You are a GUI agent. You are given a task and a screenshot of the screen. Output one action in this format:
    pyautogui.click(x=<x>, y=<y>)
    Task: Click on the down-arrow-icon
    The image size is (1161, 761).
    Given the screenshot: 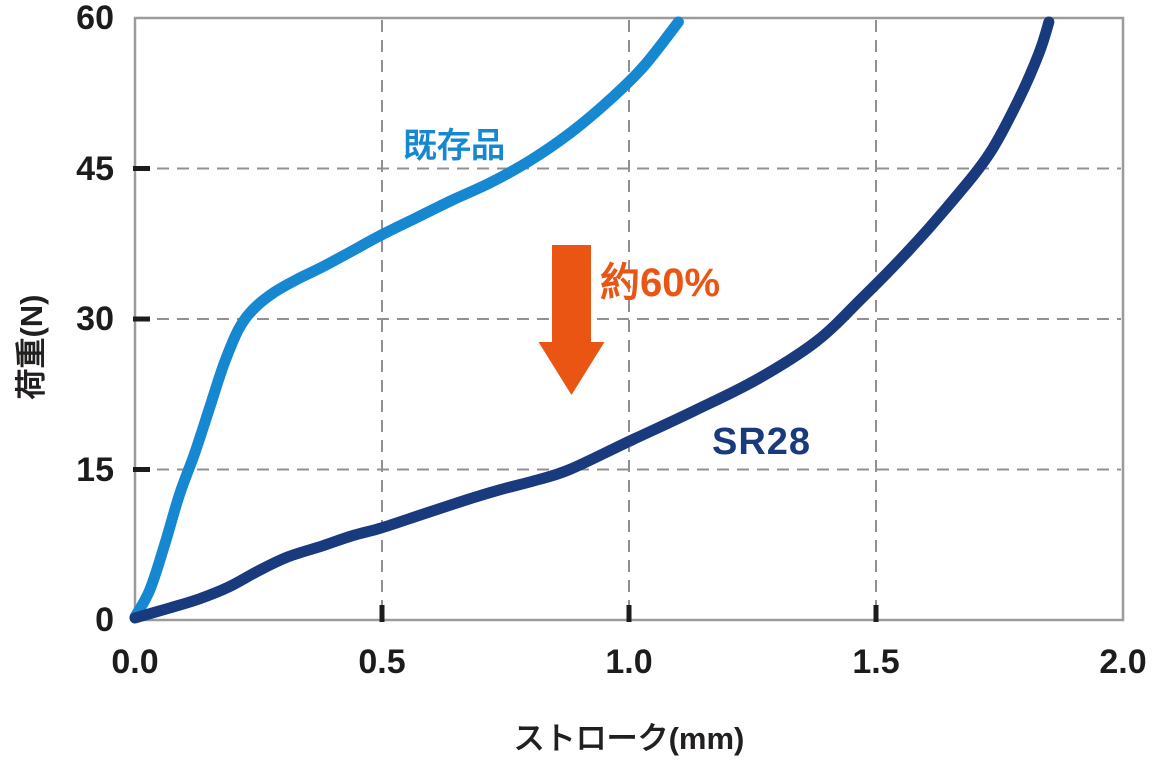 What is the action you would take?
    pyautogui.click(x=571, y=320)
    